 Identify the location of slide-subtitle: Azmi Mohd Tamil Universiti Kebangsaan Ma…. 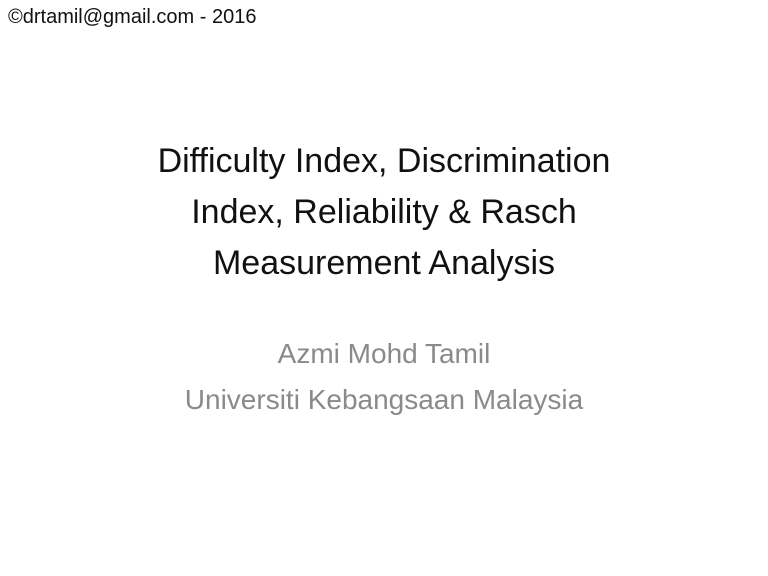
(384, 377).